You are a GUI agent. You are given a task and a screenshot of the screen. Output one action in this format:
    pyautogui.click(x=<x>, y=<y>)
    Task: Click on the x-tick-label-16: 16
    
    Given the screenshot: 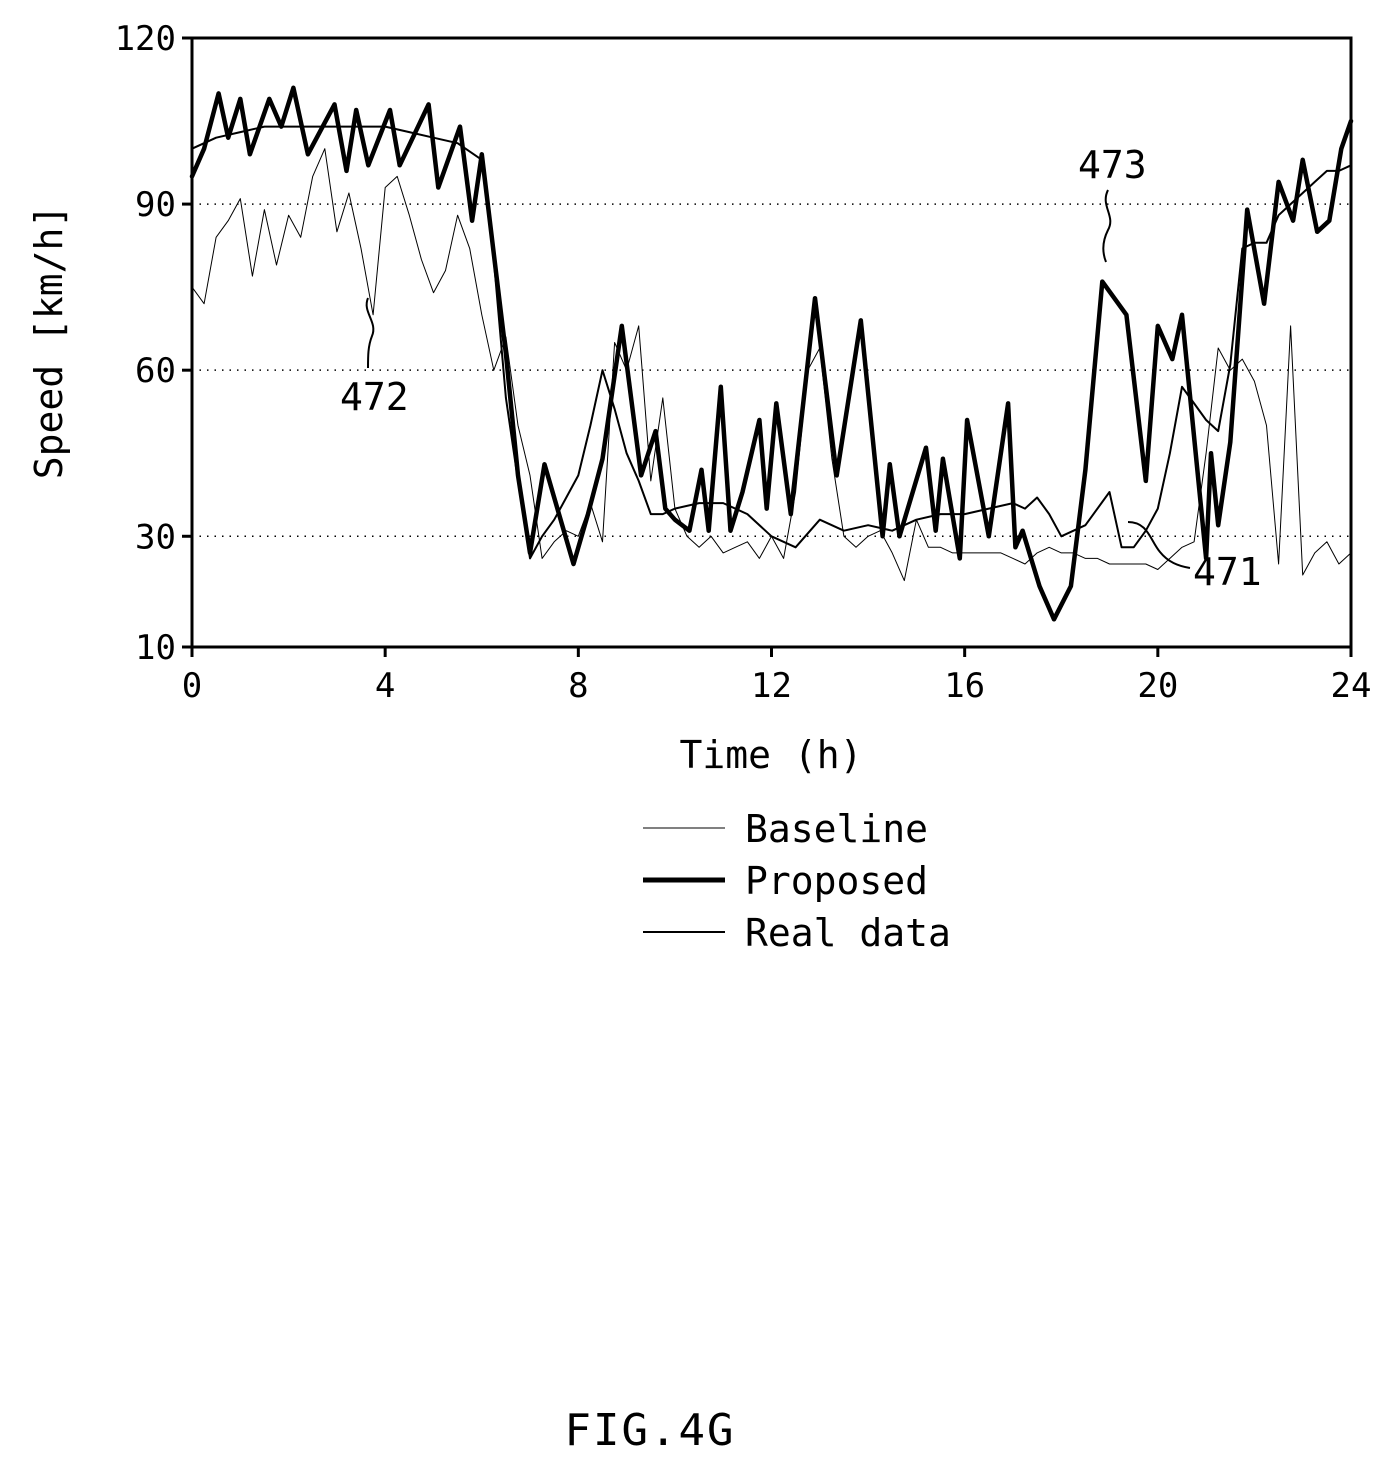 What is the action you would take?
    pyautogui.click(x=964, y=686)
    